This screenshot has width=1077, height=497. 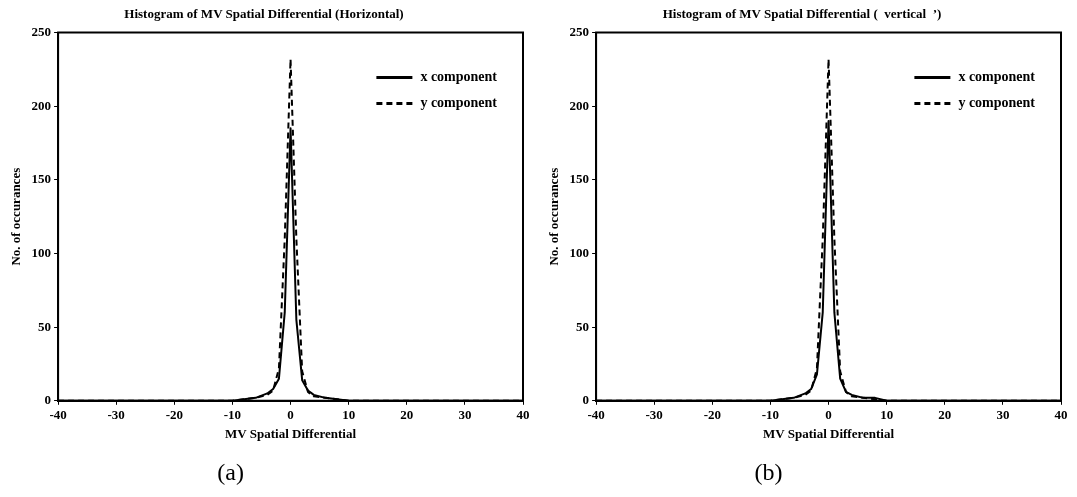 What do you see at coordinates (802, 14) in the screenshot?
I see `chart-title: Histogram of MV Spatial Differential ( vertical ’)` at bounding box center [802, 14].